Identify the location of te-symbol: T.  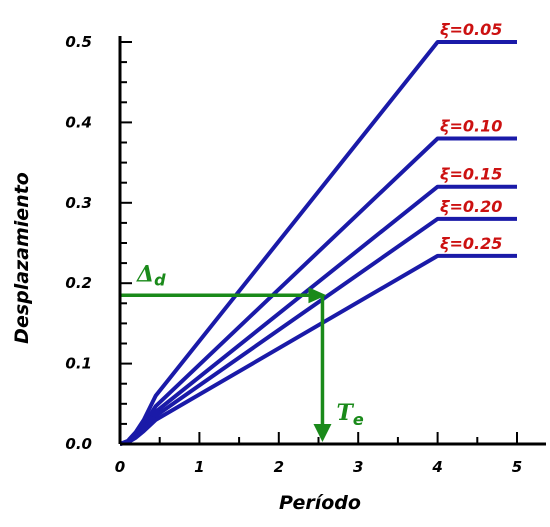
(345, 413).